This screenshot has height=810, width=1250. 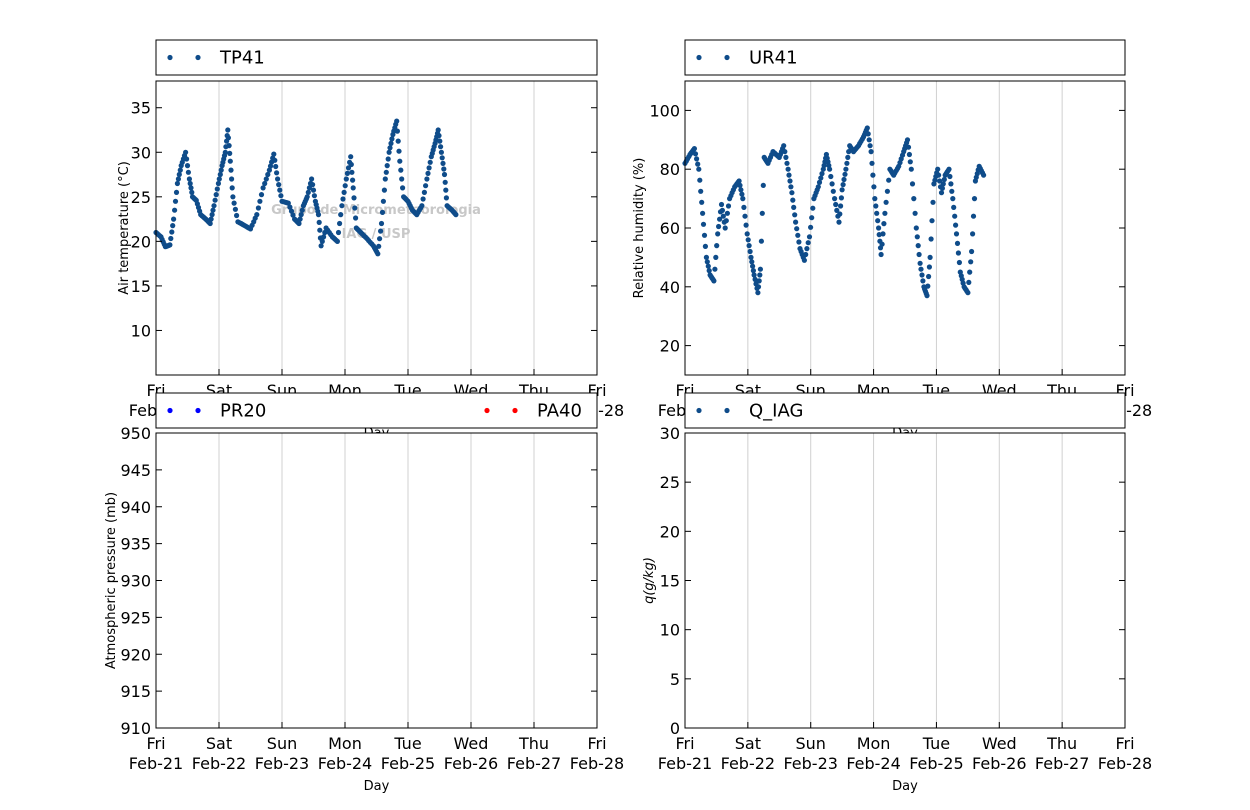 I want to click on x-tick-date-label: Feb-27, so click(x=534, y=763).